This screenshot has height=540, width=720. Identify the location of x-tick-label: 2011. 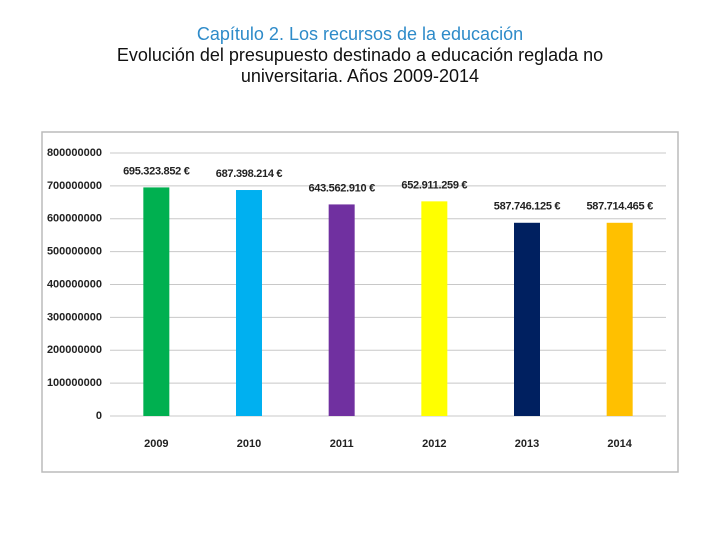
(342, 444).